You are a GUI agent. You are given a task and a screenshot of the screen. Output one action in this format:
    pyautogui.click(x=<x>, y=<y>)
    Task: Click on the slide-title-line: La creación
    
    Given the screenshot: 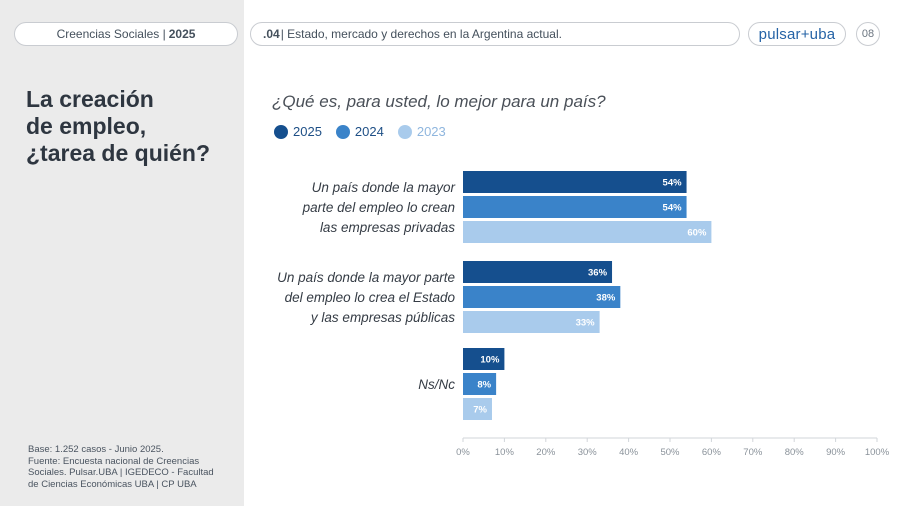 What is the action you would take?
    pyautogui.click(x=90, y=99)
    